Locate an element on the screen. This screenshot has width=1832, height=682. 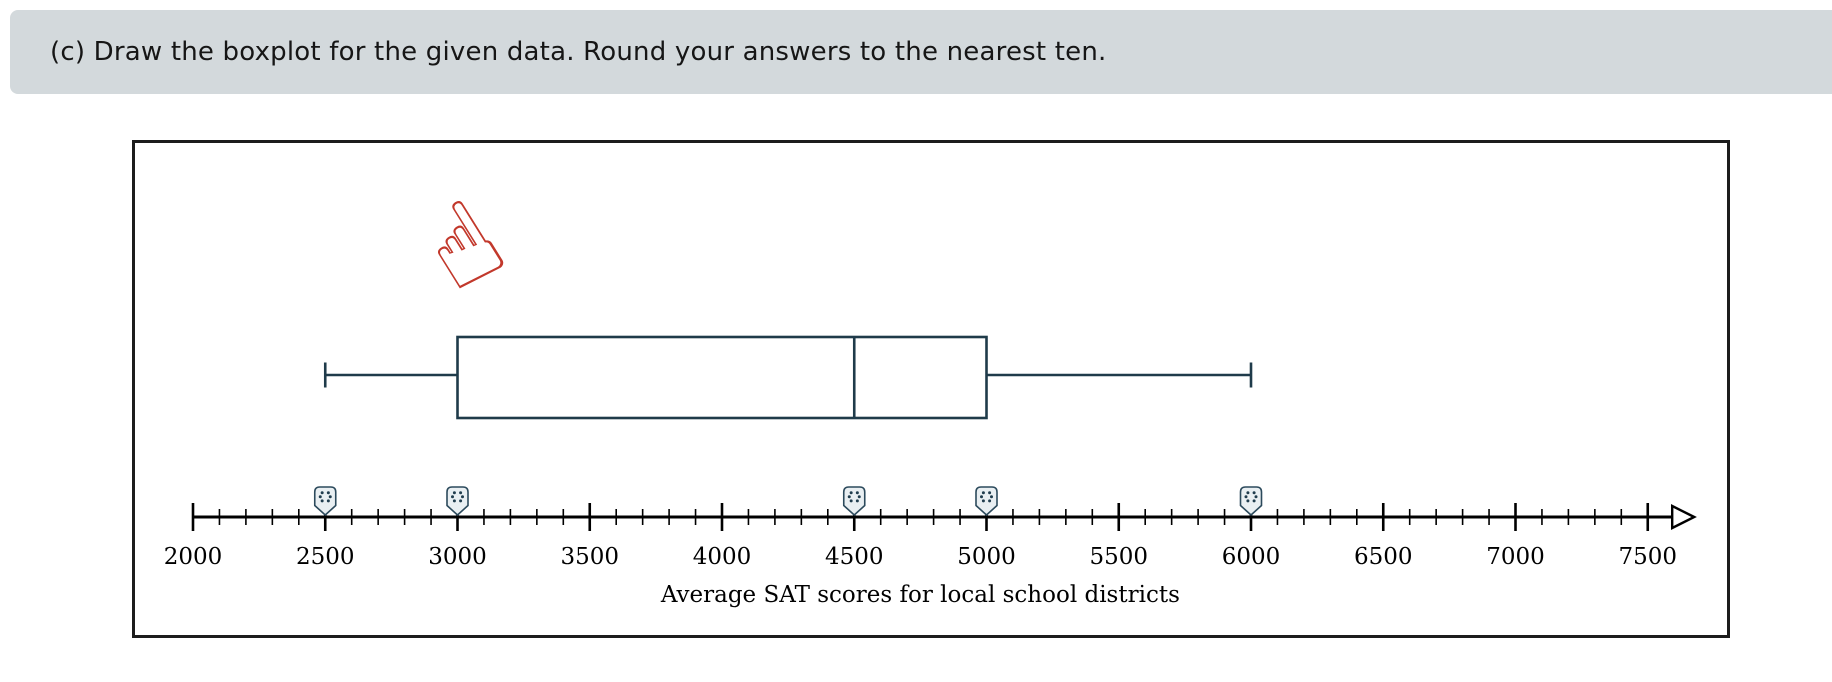
tick-label-4500: 4500 is located at coordinates (854, 557).